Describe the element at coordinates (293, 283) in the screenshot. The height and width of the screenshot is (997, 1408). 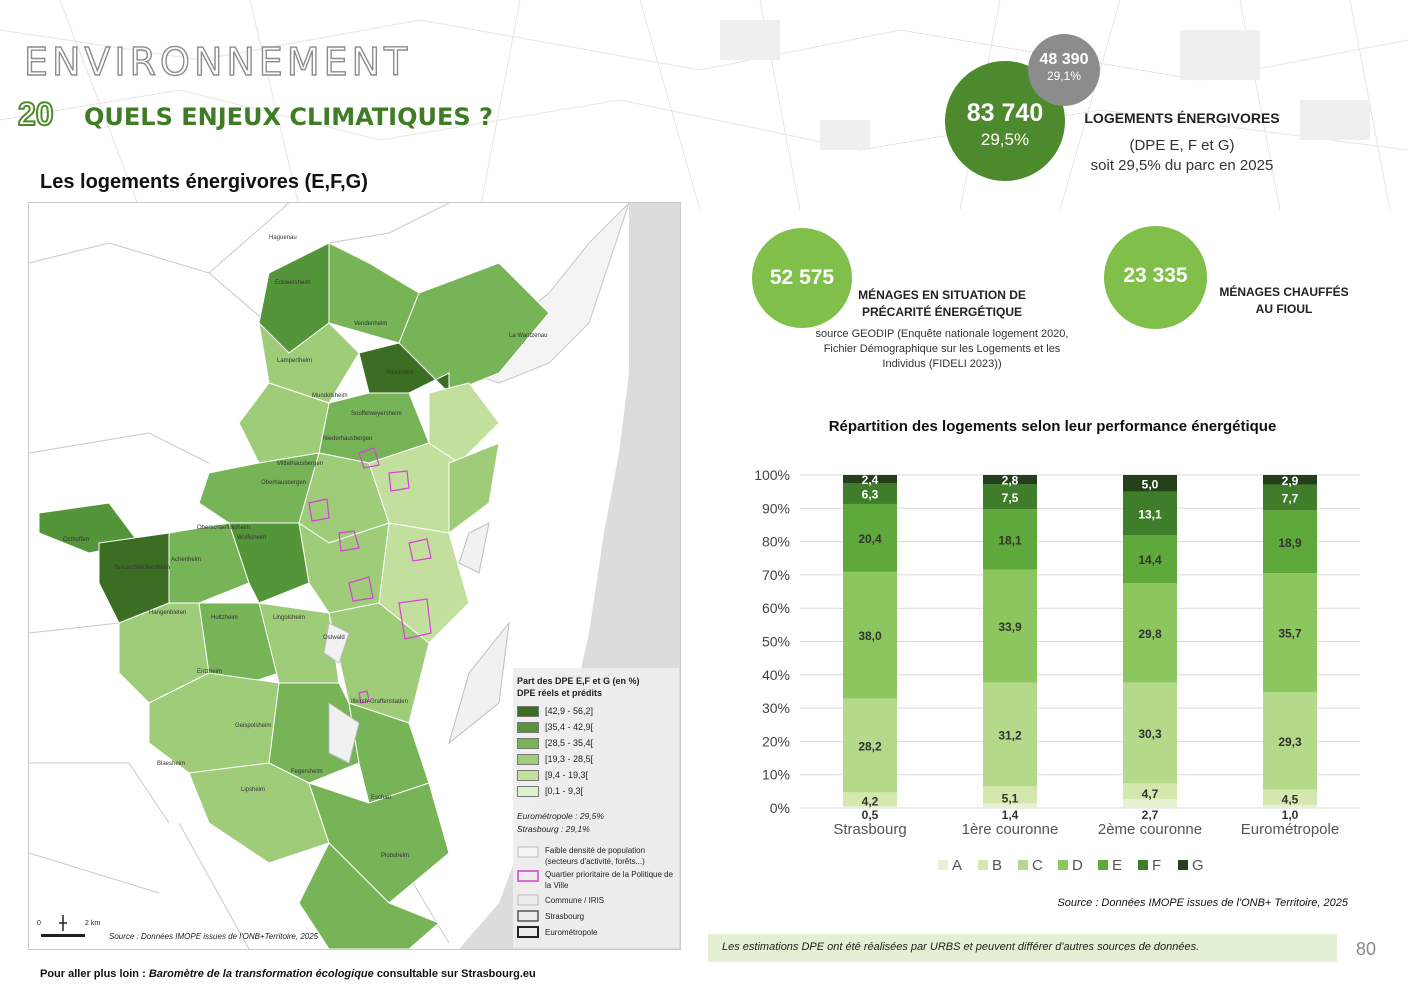
I see `place-label: Eckwersheim` at that location.